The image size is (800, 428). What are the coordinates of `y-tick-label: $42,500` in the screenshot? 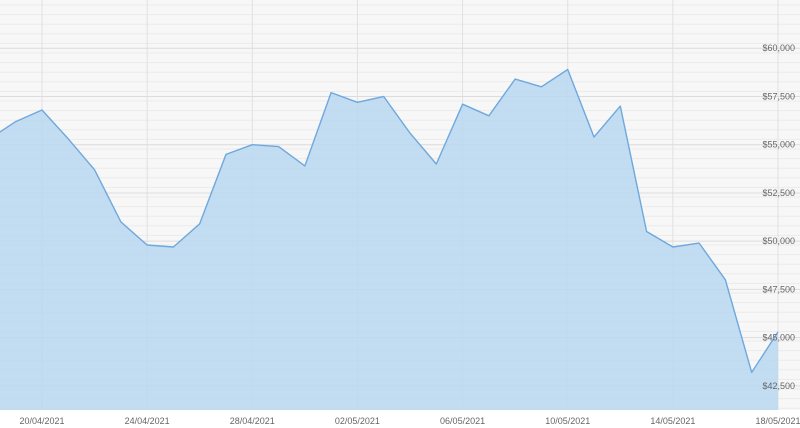 It's located at (778, 386).